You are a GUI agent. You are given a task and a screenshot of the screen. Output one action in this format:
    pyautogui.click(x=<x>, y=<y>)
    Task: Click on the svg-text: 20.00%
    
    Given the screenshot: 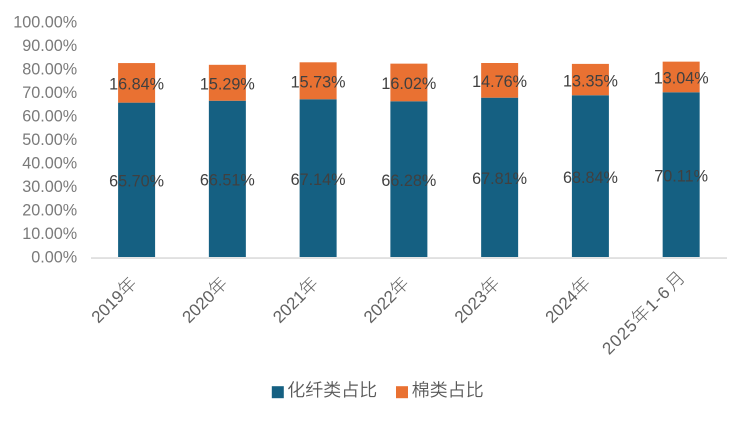 What is the action you would take?
    pyautogui.click(x=49, y=211)
    